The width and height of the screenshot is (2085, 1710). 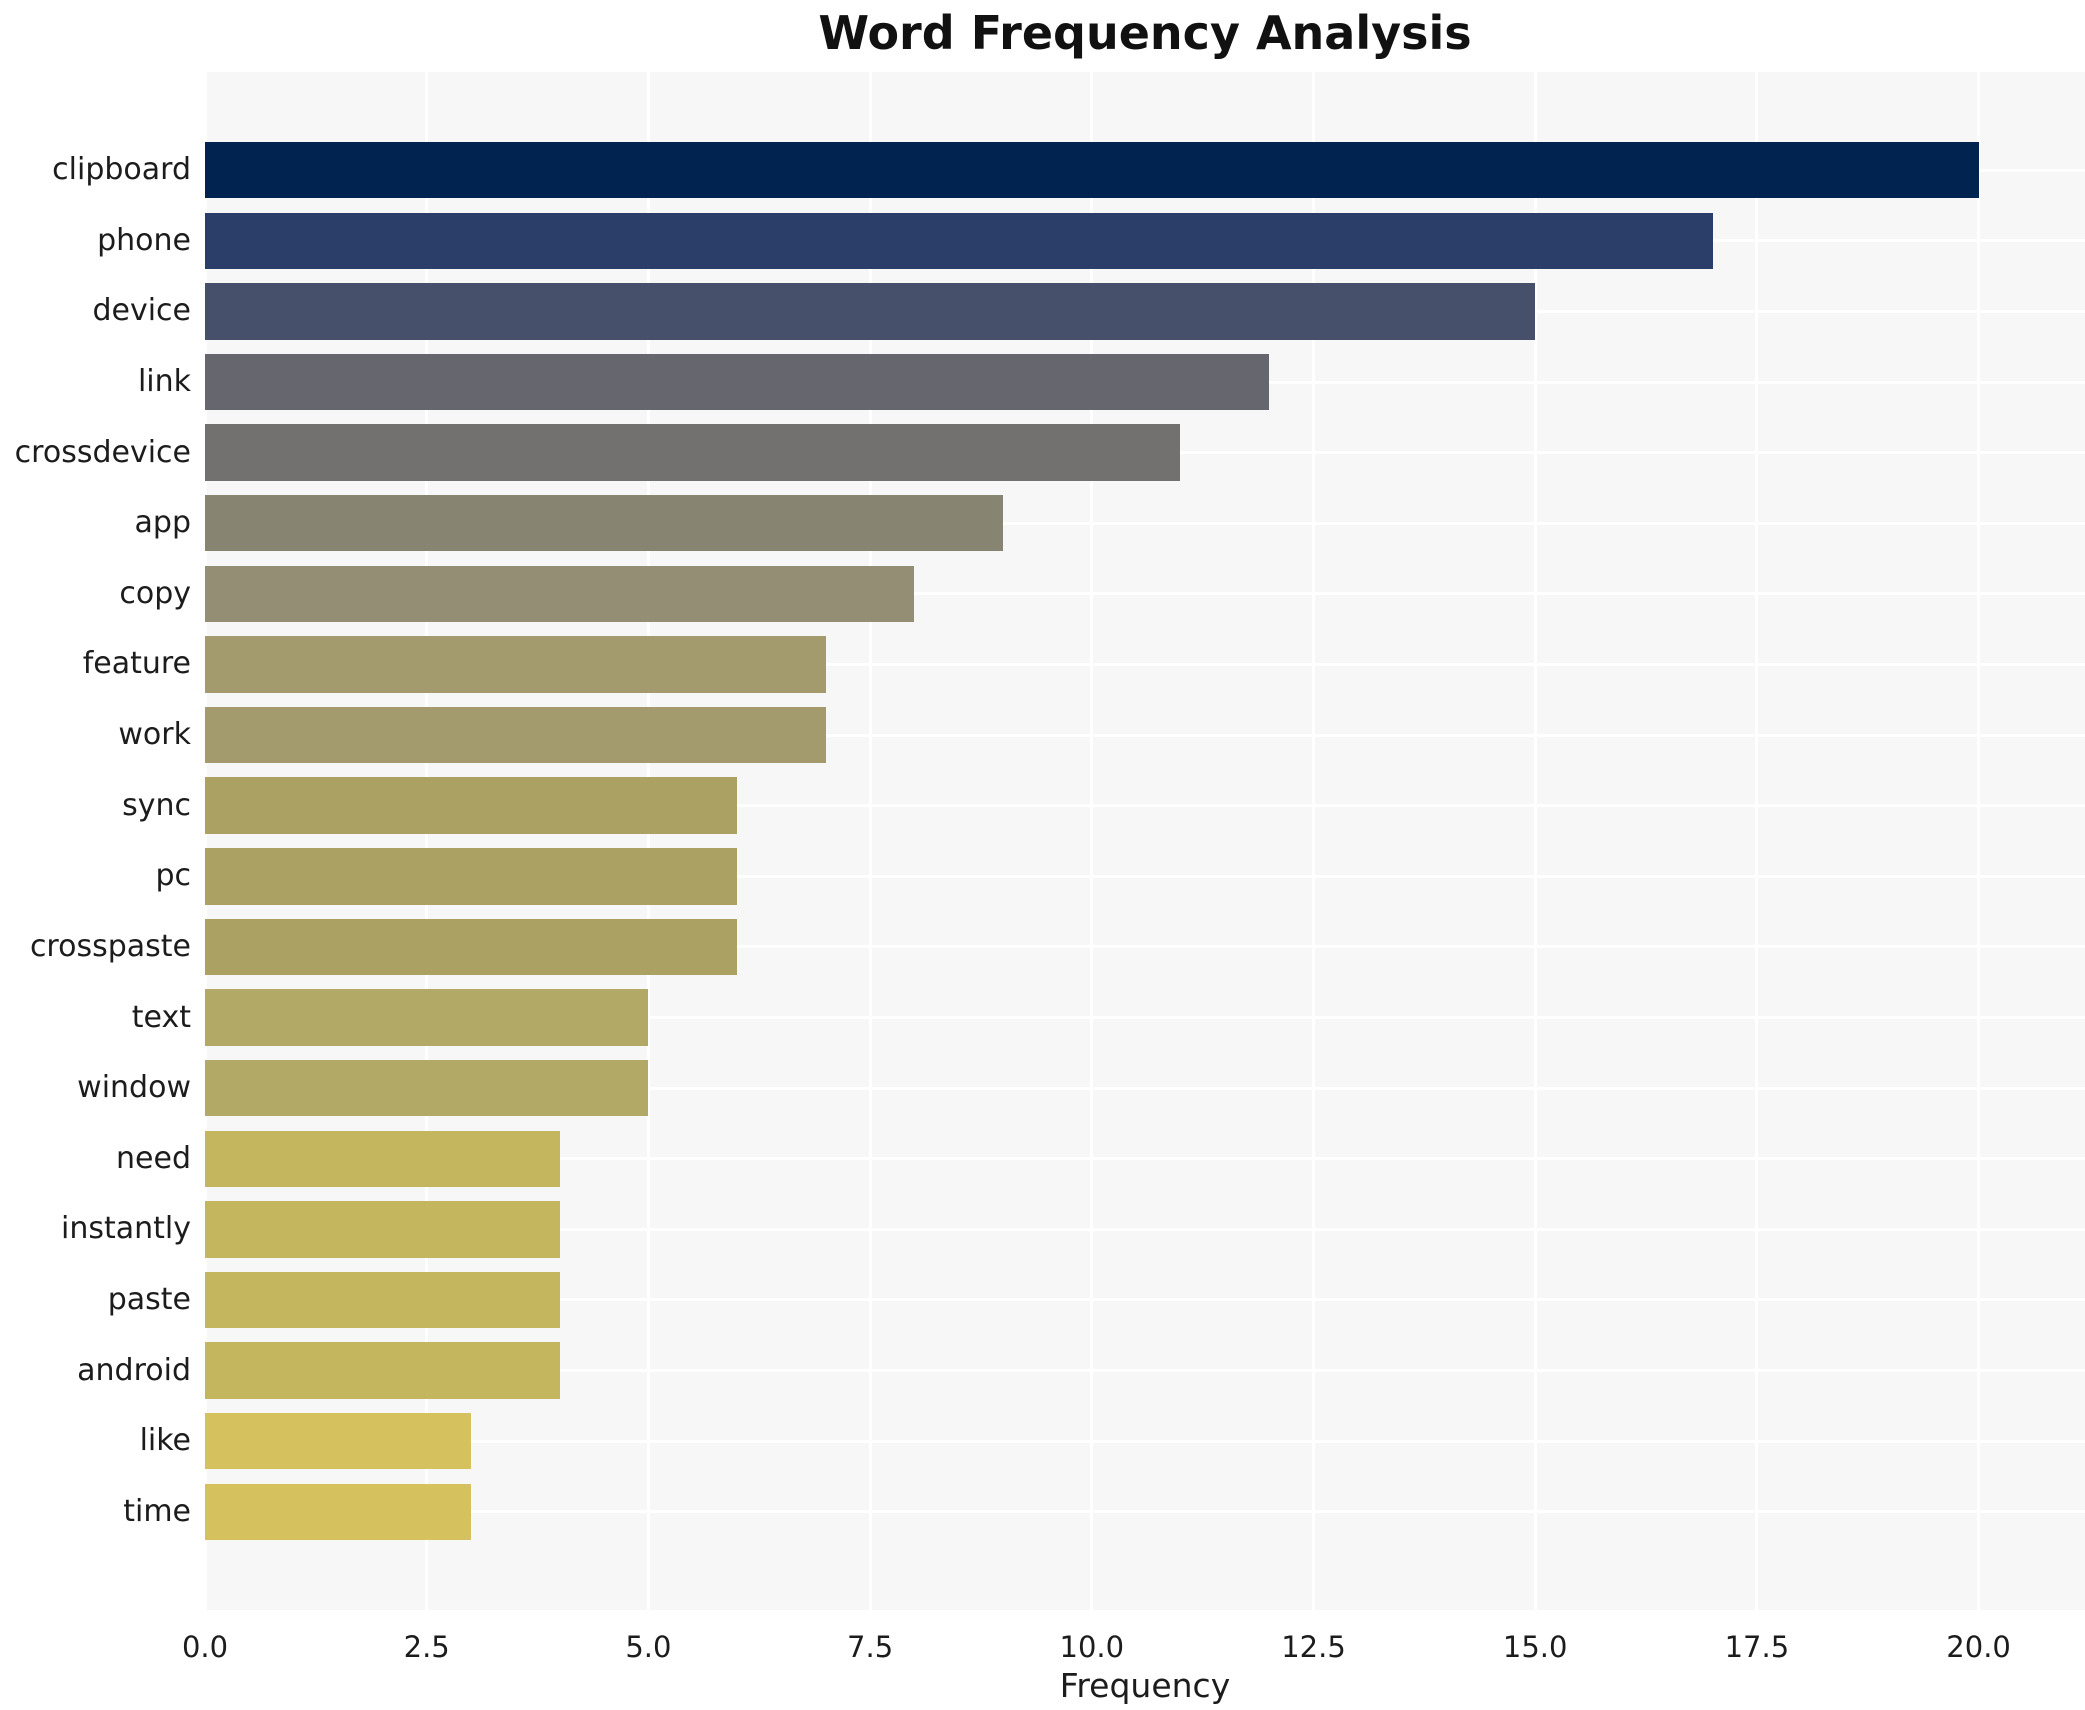 I want to click on bar-android, so click(x=382, y=1370).